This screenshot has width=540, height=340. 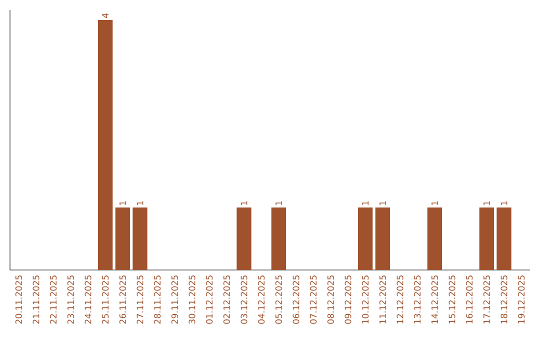 What do you see at coordinates (261, 299) in the screenshot?
I see `x-tick-label: 04.12.2025` at bounding box center [261, 299].